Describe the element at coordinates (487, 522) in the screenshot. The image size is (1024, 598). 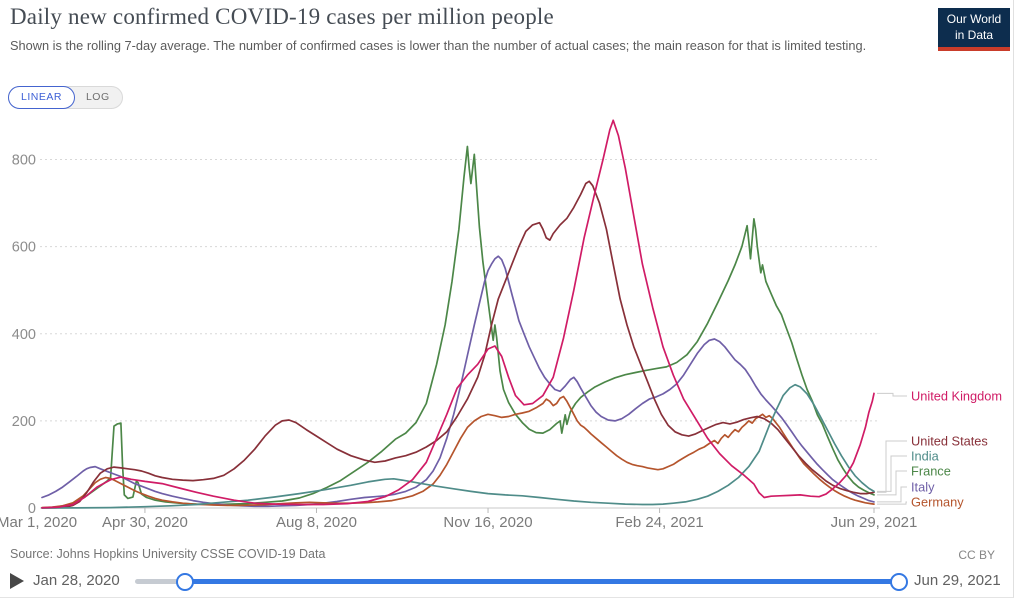
I see `x-tick-label: Nov 16, 2020` at that location.